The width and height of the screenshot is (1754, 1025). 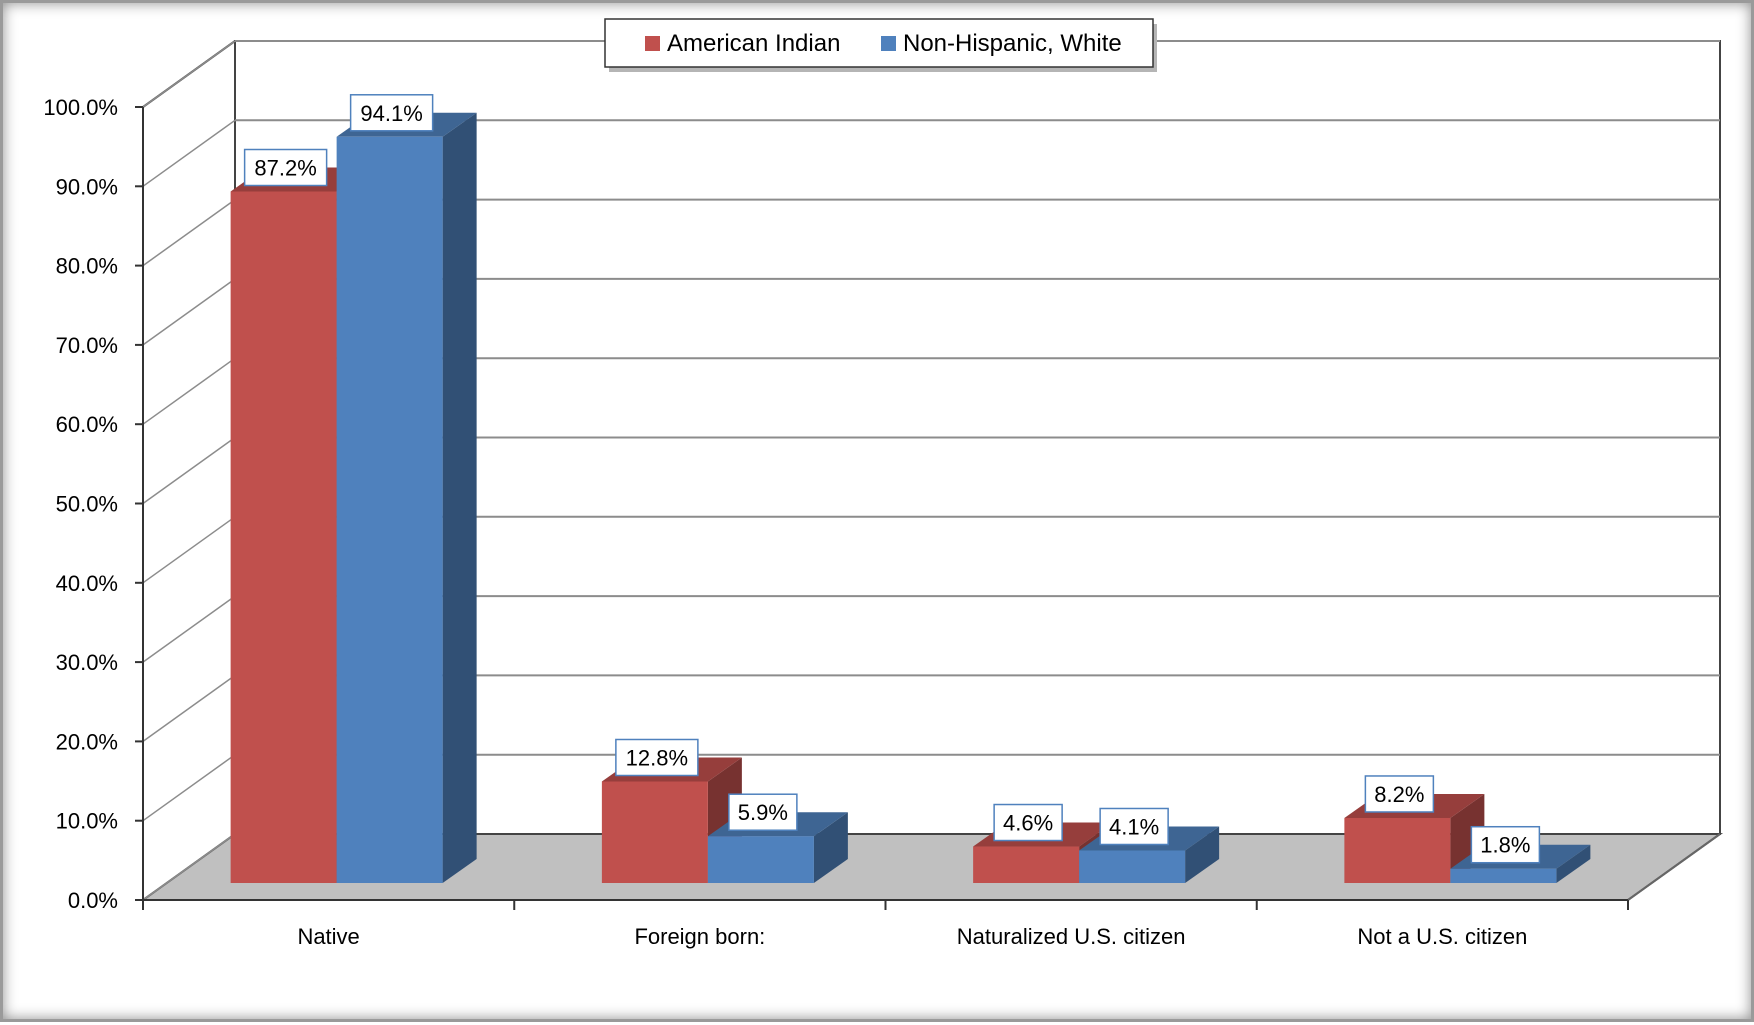 I want to click on y-tick-label: 50.0%, so click(x=87, y=504).